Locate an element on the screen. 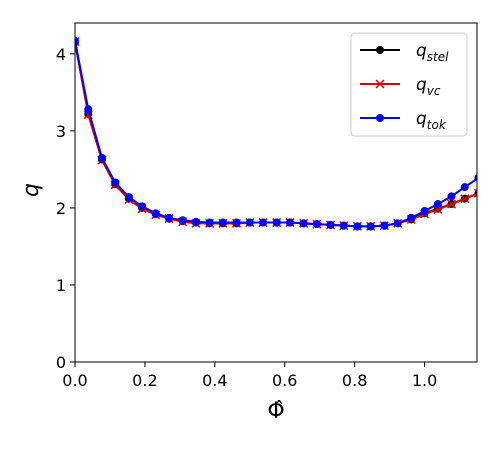 This screenshot has width=500, height=450. y-tick-label: 2 is located at coordinates (61, 208).